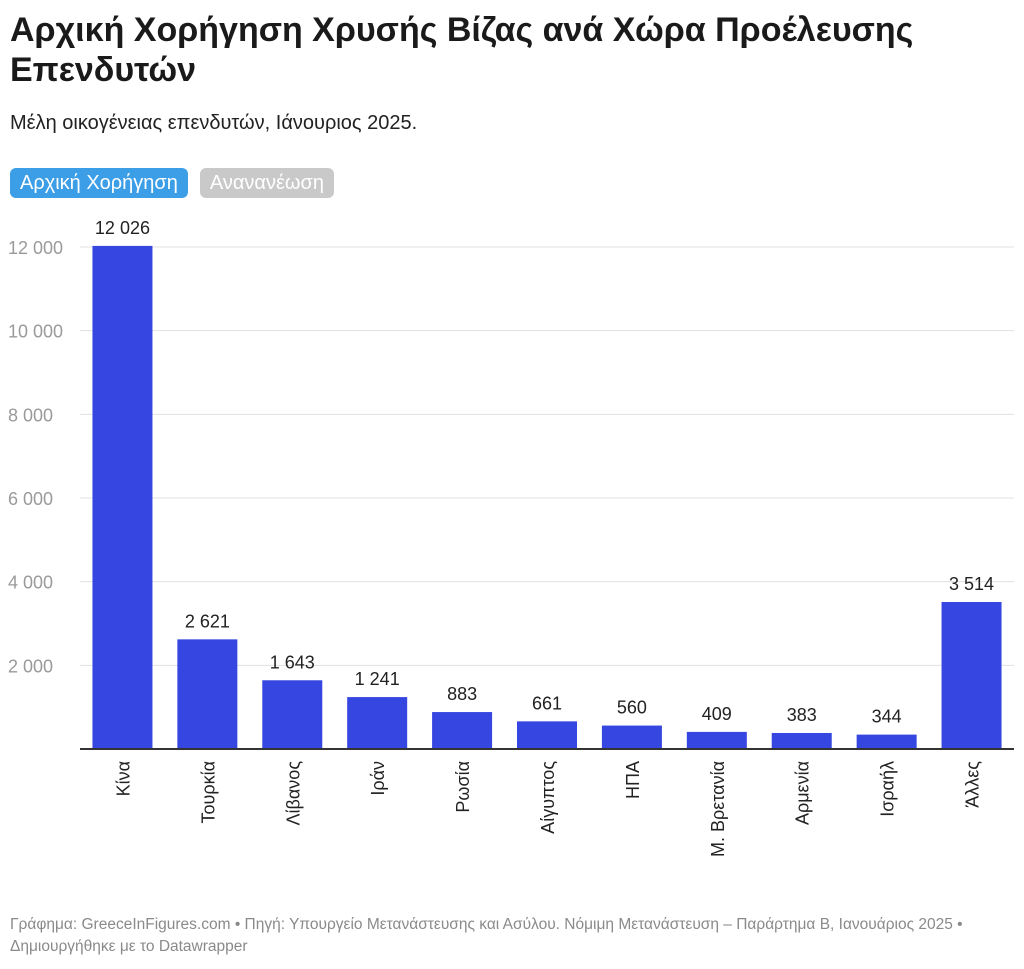 The height and width of the screenshot is (969, 1024). What do you see at coordinates (971, 584) in the screenshot?
I see `data-label: 3 514` at bounding box center [971, 584].